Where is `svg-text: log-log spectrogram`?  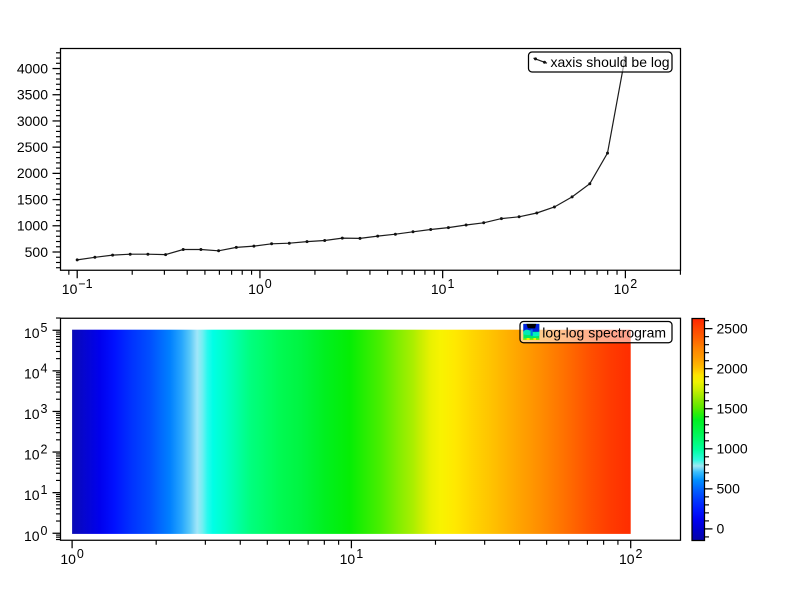
svg-text: log-log spectrogram is located at coordinates (604, 333).